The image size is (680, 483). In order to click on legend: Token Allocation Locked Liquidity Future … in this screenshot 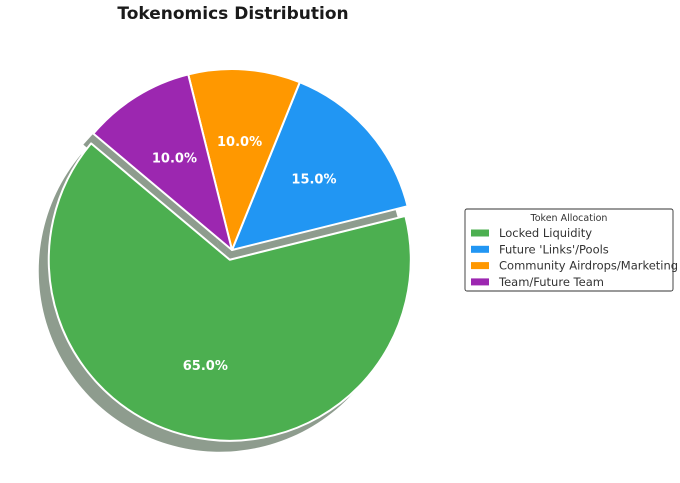, I will do `click(571, 250)`.